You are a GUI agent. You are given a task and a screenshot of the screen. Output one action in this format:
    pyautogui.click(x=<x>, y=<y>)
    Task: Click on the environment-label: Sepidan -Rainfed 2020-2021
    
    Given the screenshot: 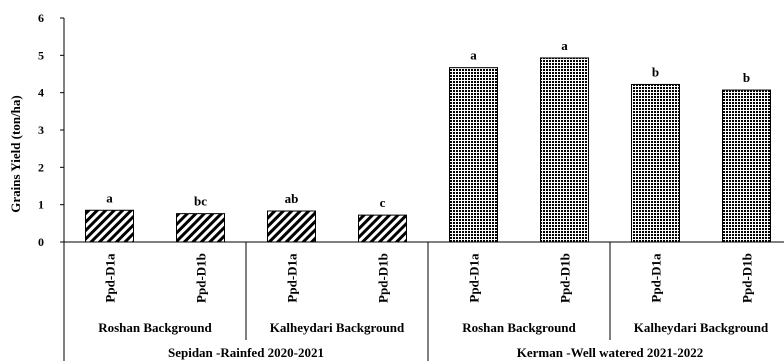 What is the action you would take?
    pyautogui.click(x=246, y=352)
    